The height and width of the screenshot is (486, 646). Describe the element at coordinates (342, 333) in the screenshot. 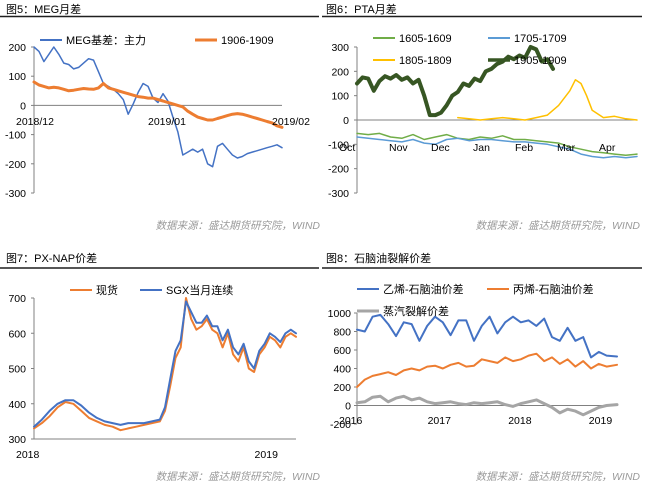

I see `y-tick-label: 800` at that location.